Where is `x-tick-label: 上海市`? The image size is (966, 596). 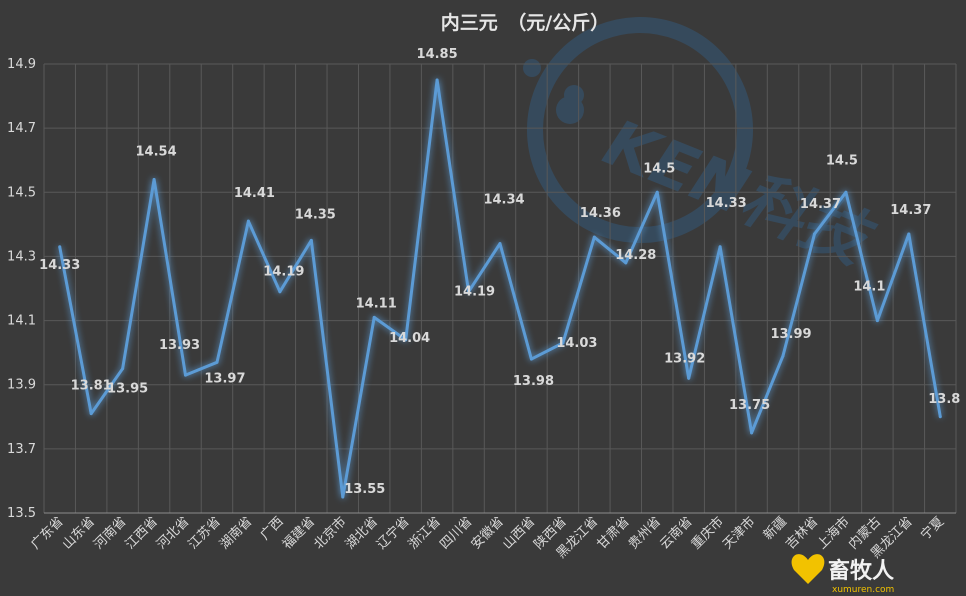 x-tick-label: 上海市 is located at coordinates (833, 533).